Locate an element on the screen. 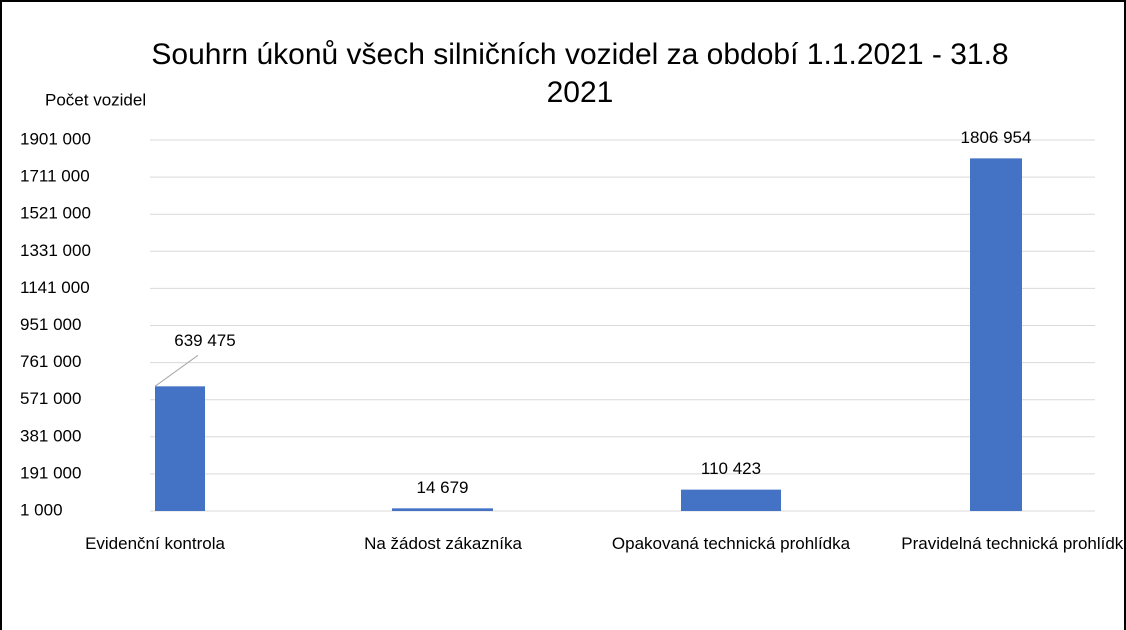 The width and height of the screenshot is (1126, 630). y-tick-label: 761 000 is located at coordinates (50, 361).